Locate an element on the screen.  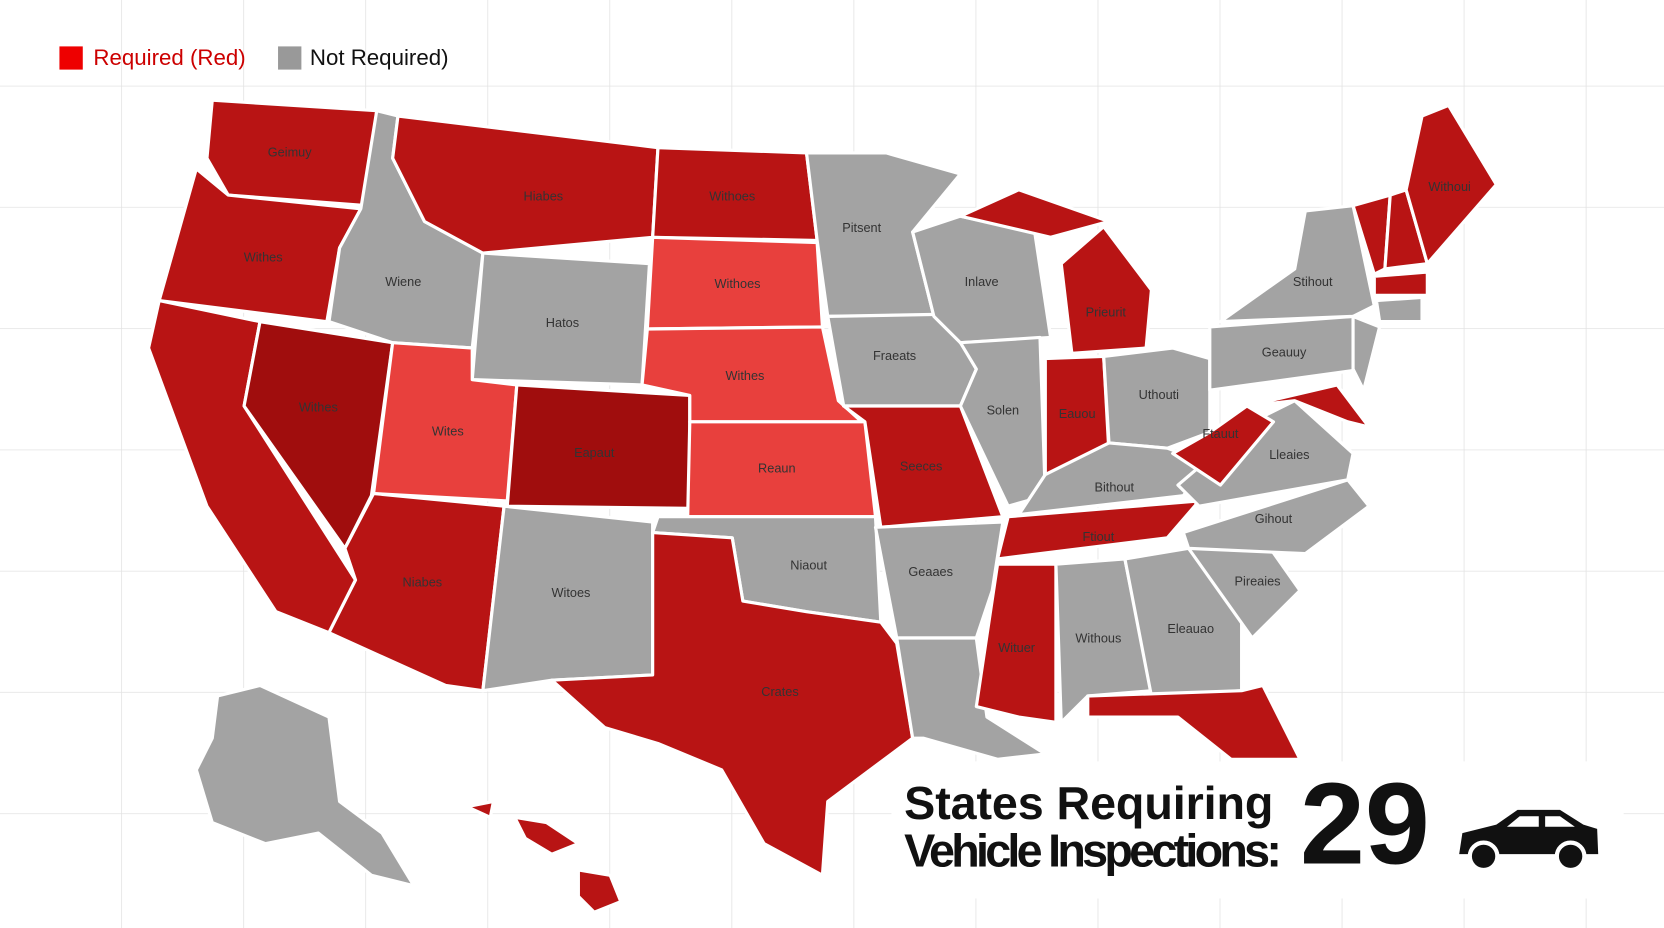
state-label: Geaaes is located at coordinates (930, 572).